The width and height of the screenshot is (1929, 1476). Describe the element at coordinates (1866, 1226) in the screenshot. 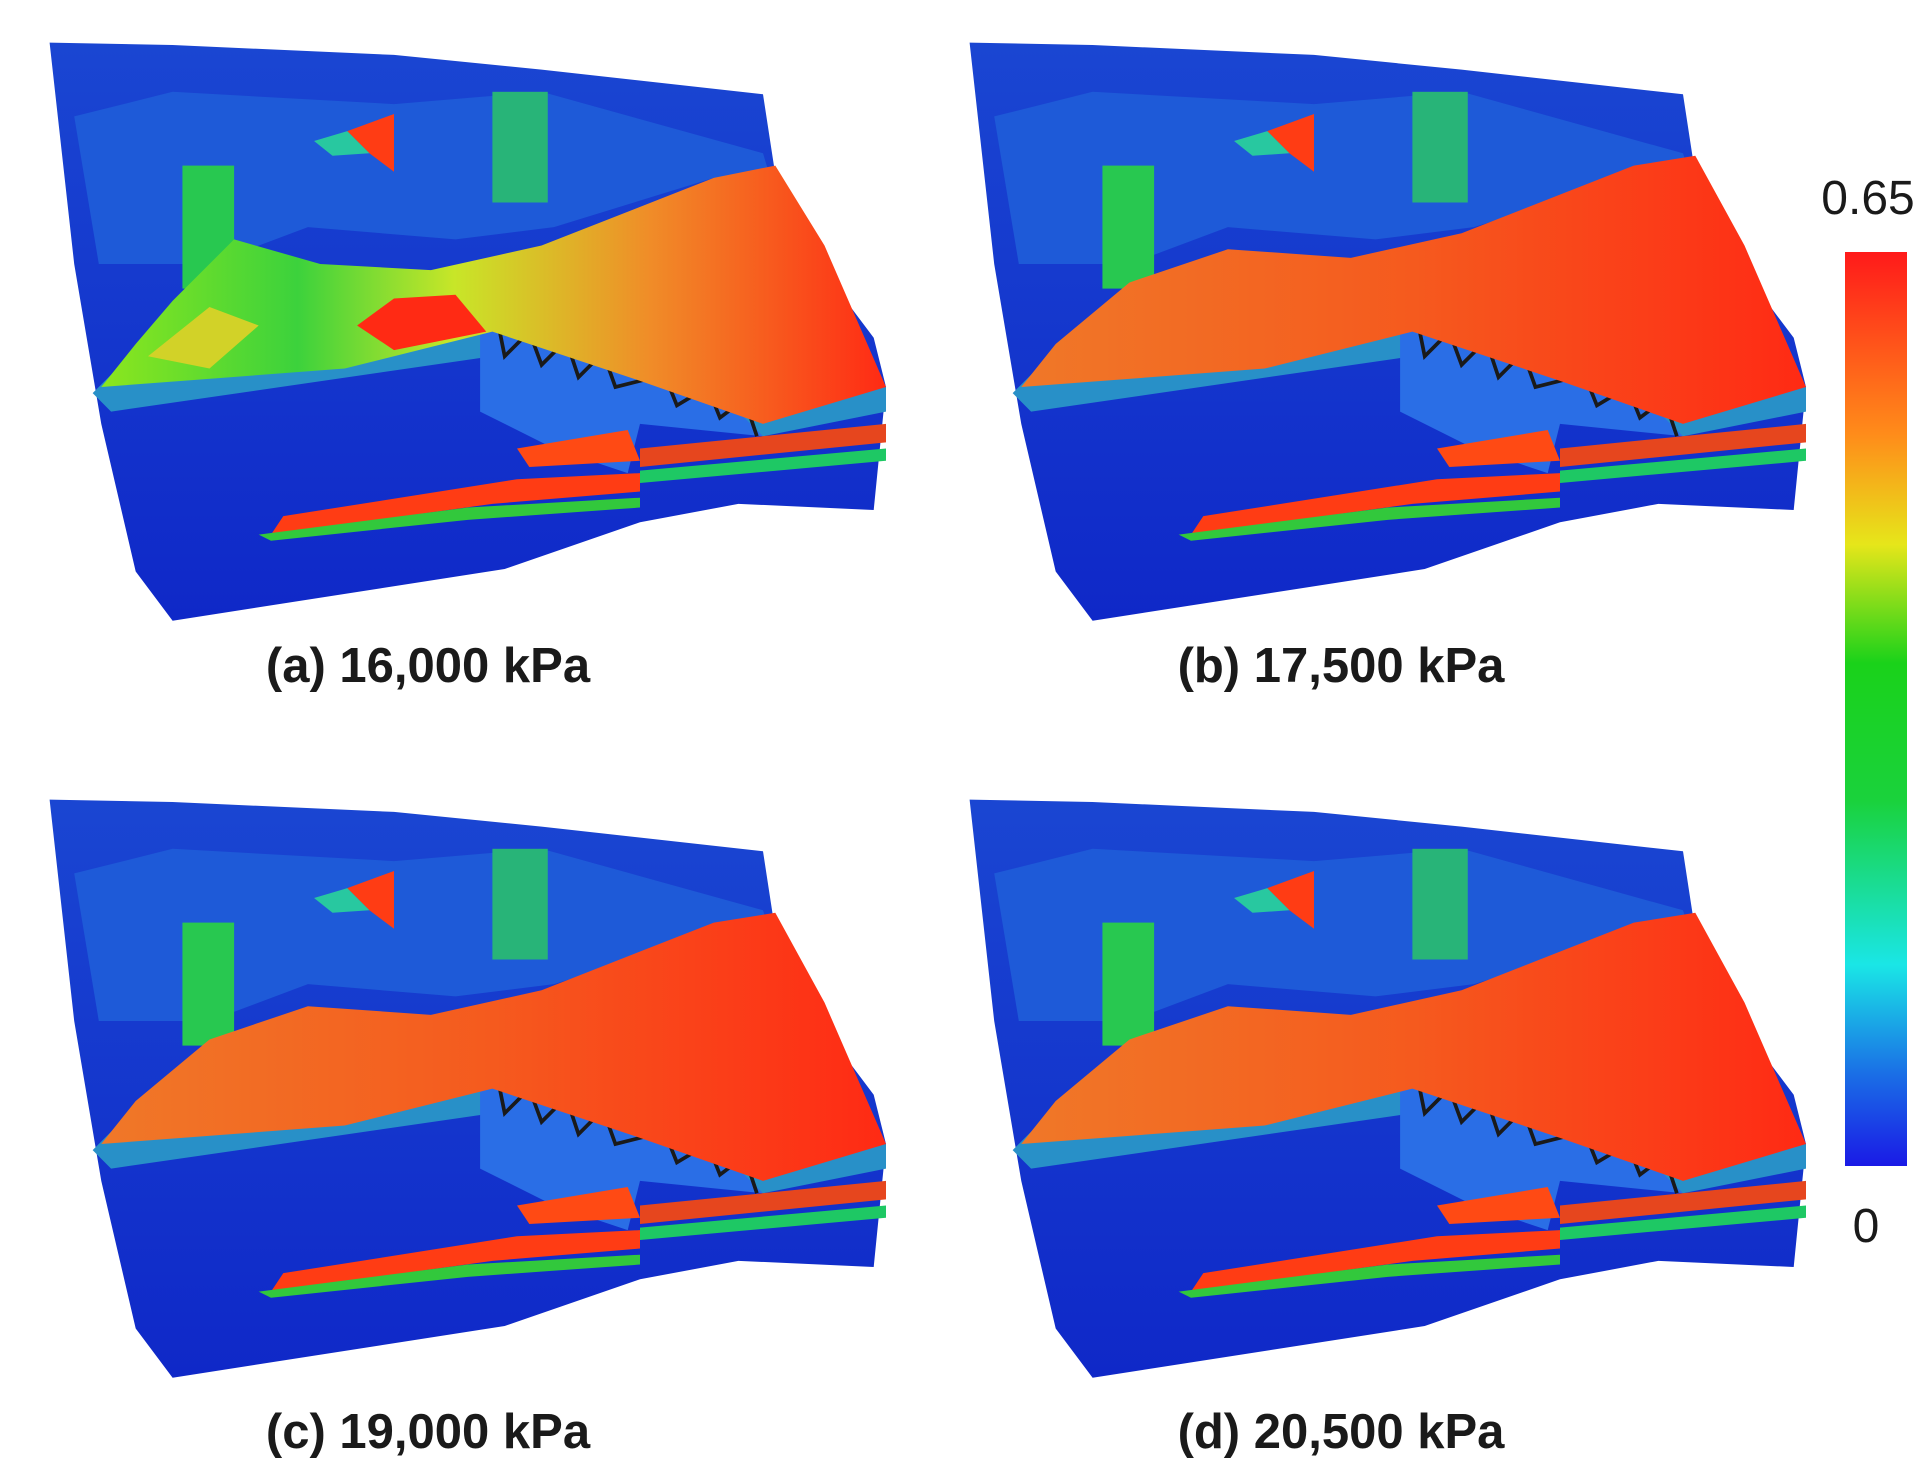

I see `colorbar-min-label: 0` at that location.